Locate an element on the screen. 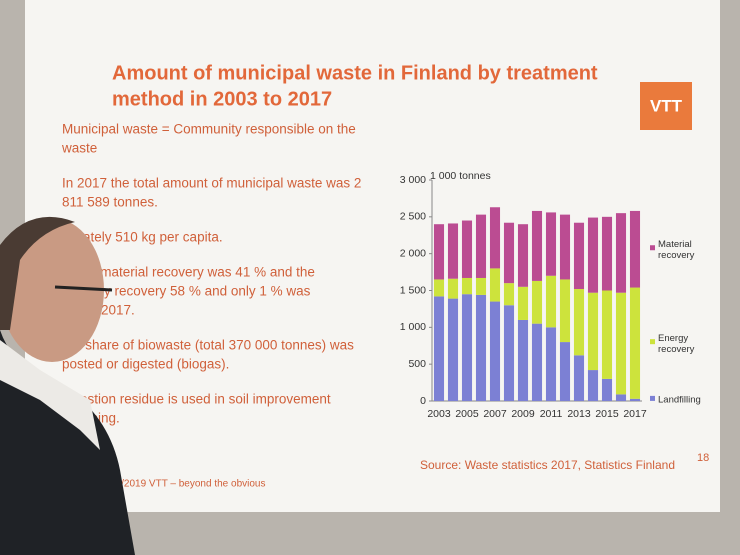 This screenshot has width=740, height=555. bullet-text: ximately 510 kg per capita. is located at coordinates (142, 237).